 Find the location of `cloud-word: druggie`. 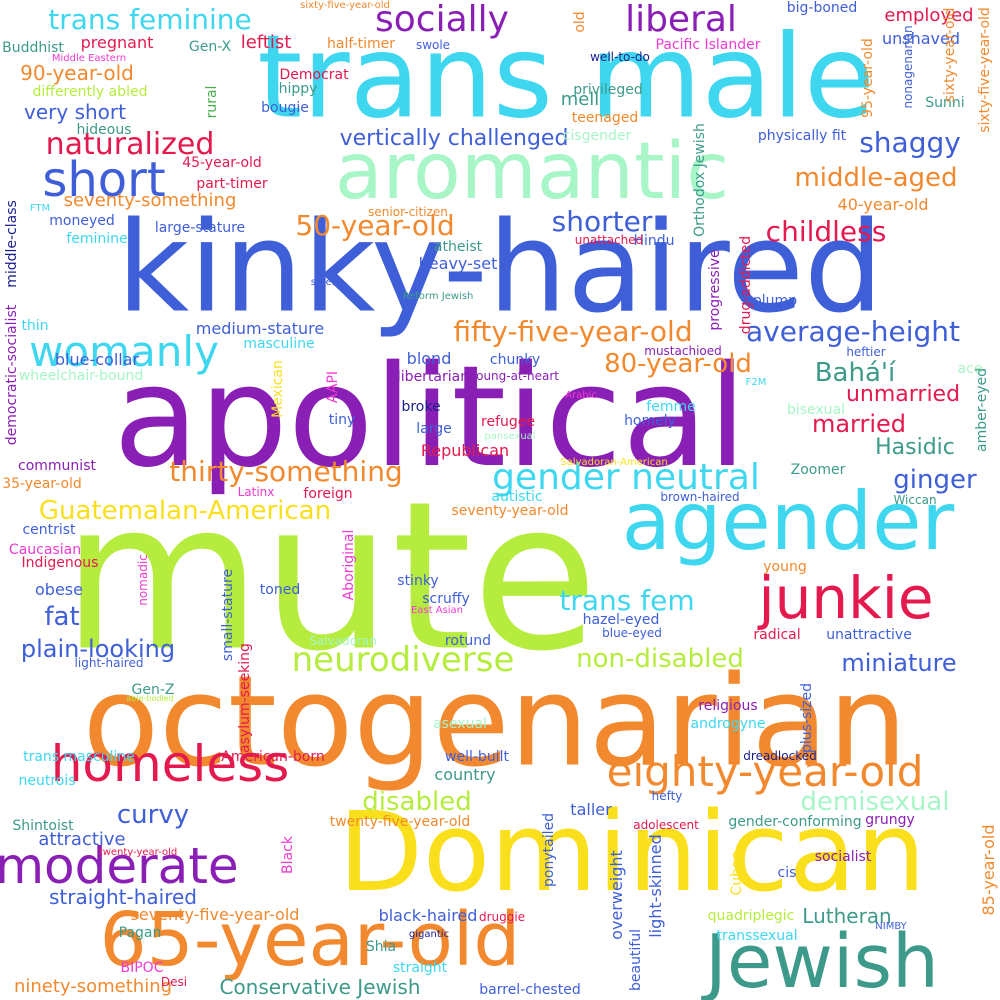

cloud-word: druggie is located at coordinates (502, 917).